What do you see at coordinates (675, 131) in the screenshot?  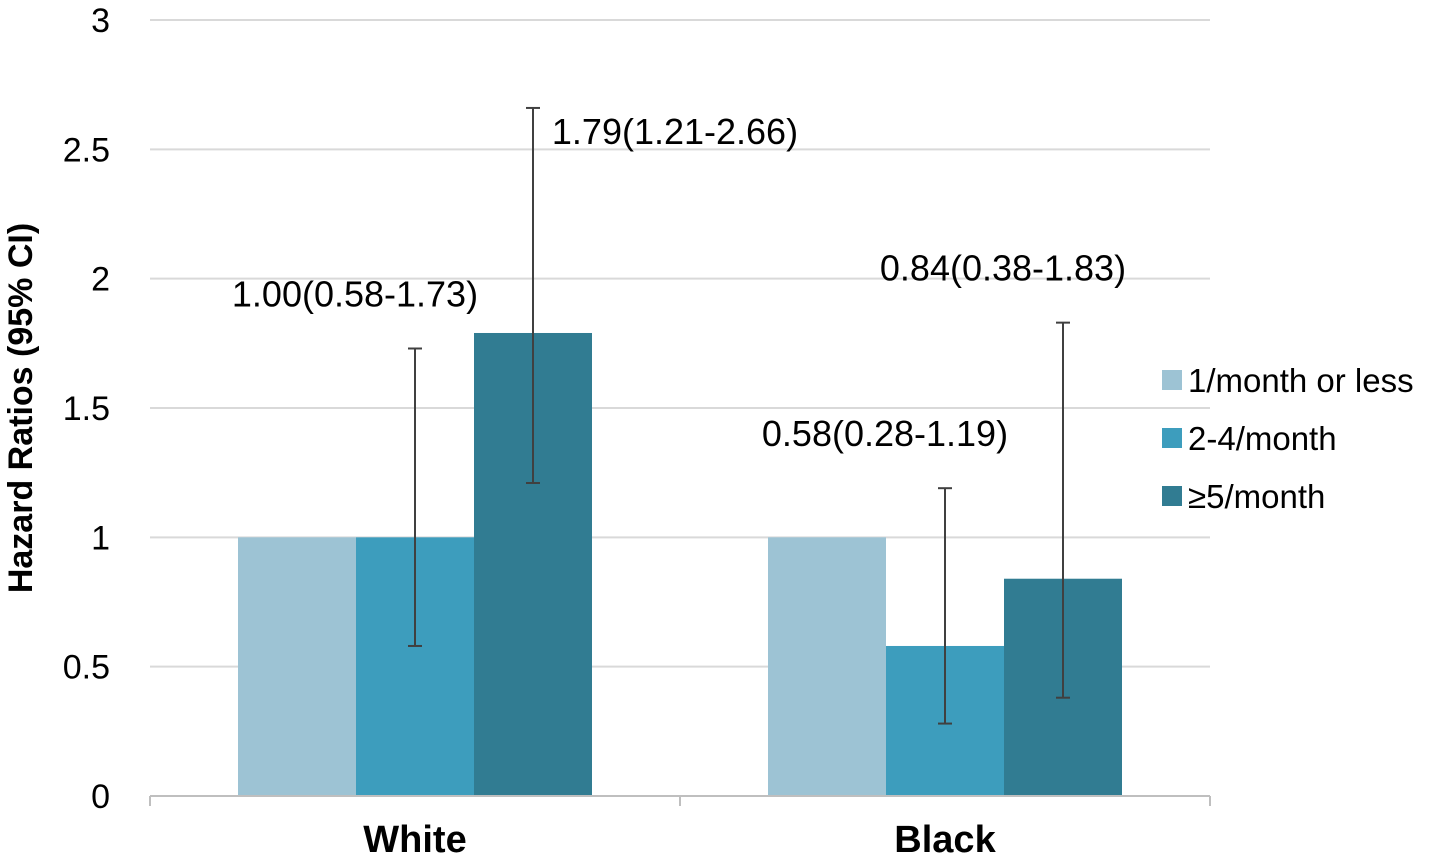 I see `data-label: 1.79(1.21-2.66)` at bounding box center [675, 131].